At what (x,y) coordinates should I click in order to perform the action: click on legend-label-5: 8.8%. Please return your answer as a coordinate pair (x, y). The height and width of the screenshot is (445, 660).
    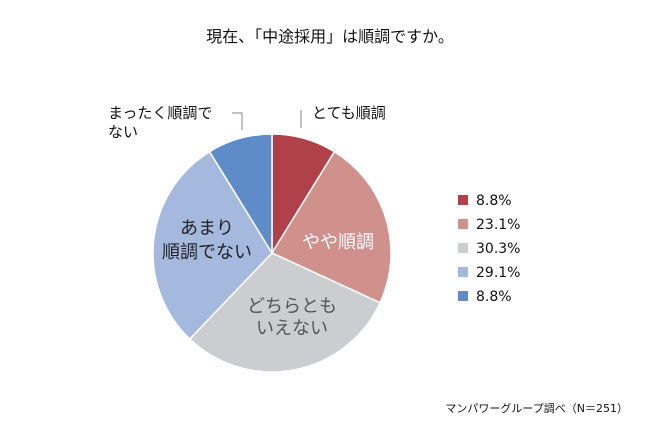
    Looking at the image, I should click on (494, 297).